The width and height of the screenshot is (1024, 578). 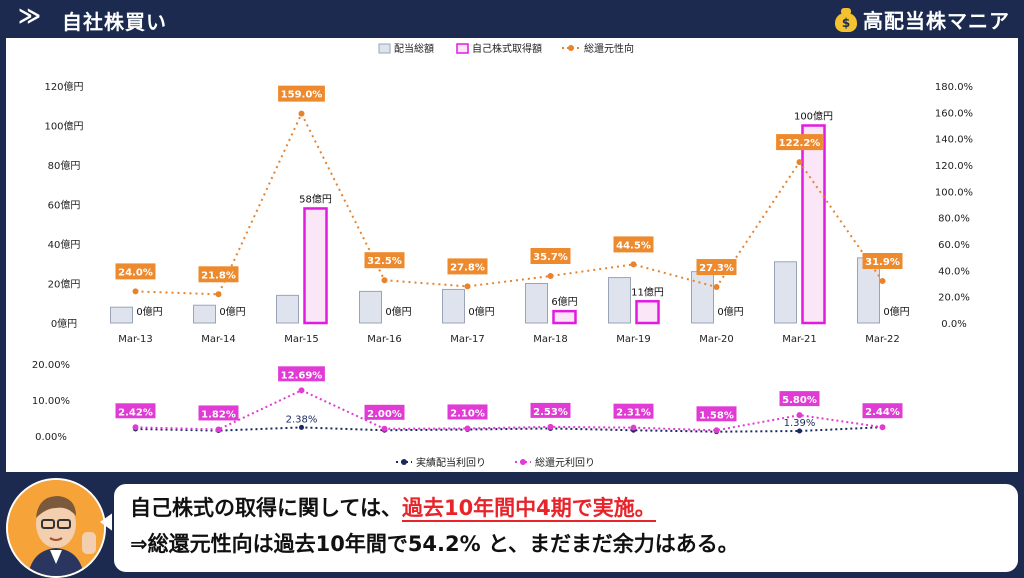 I want to click on bubble-highlight: 過去10年間中4期で実施。, so click(x=528, y=509).